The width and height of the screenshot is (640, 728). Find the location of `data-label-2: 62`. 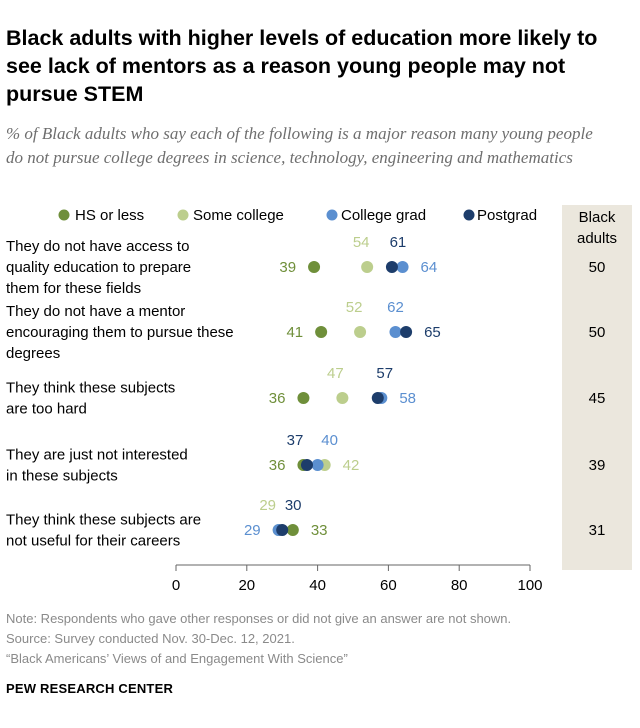

data-label-2: 62 is located at coordinates (395, 307).